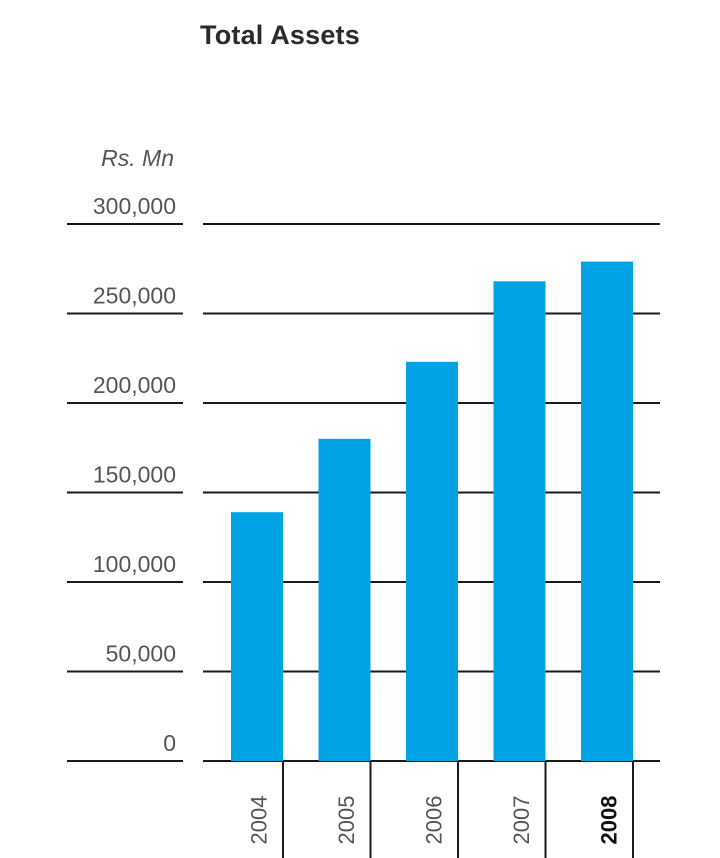 The height and width of the screenshot is (858, 720). Describe the element at coordinates (432, 561) in the screenshot. I see `bar-2006` at that location.